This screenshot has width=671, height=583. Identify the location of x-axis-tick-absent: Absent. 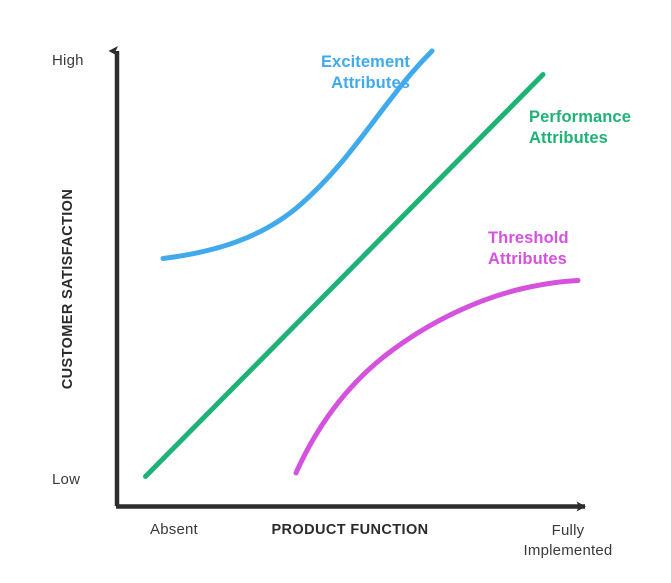
(174, 529).